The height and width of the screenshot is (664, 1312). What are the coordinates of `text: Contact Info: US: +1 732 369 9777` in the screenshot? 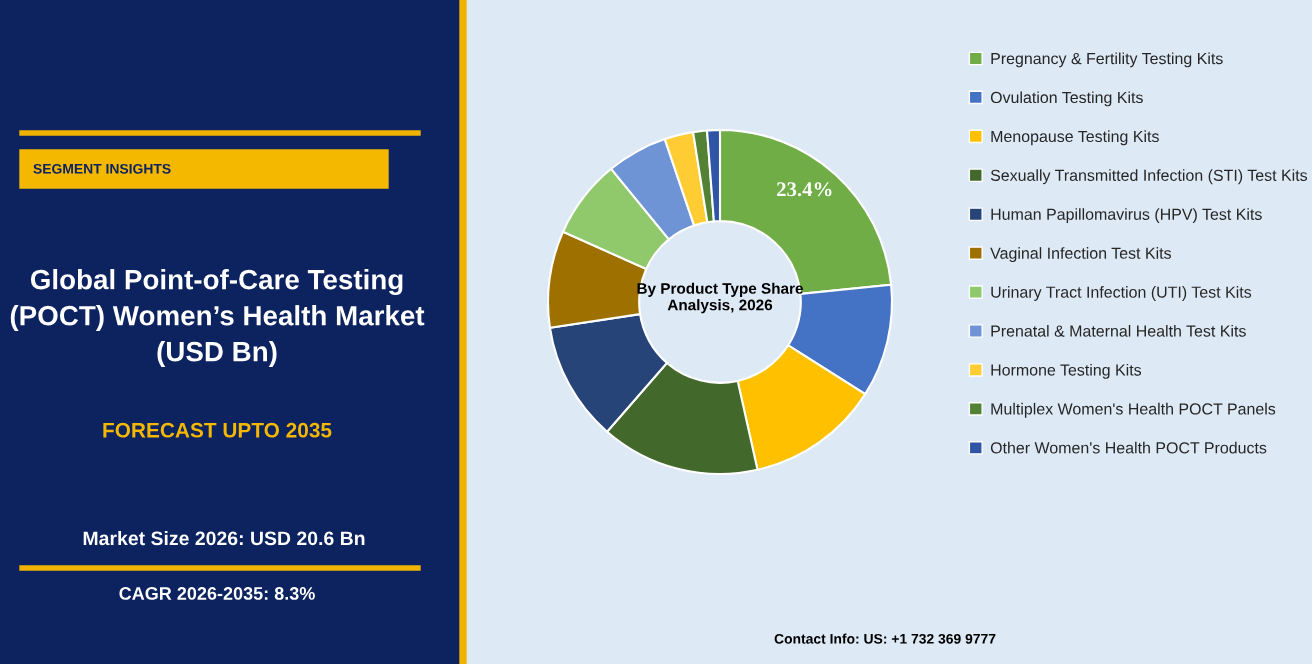 It's located at (885, 638).